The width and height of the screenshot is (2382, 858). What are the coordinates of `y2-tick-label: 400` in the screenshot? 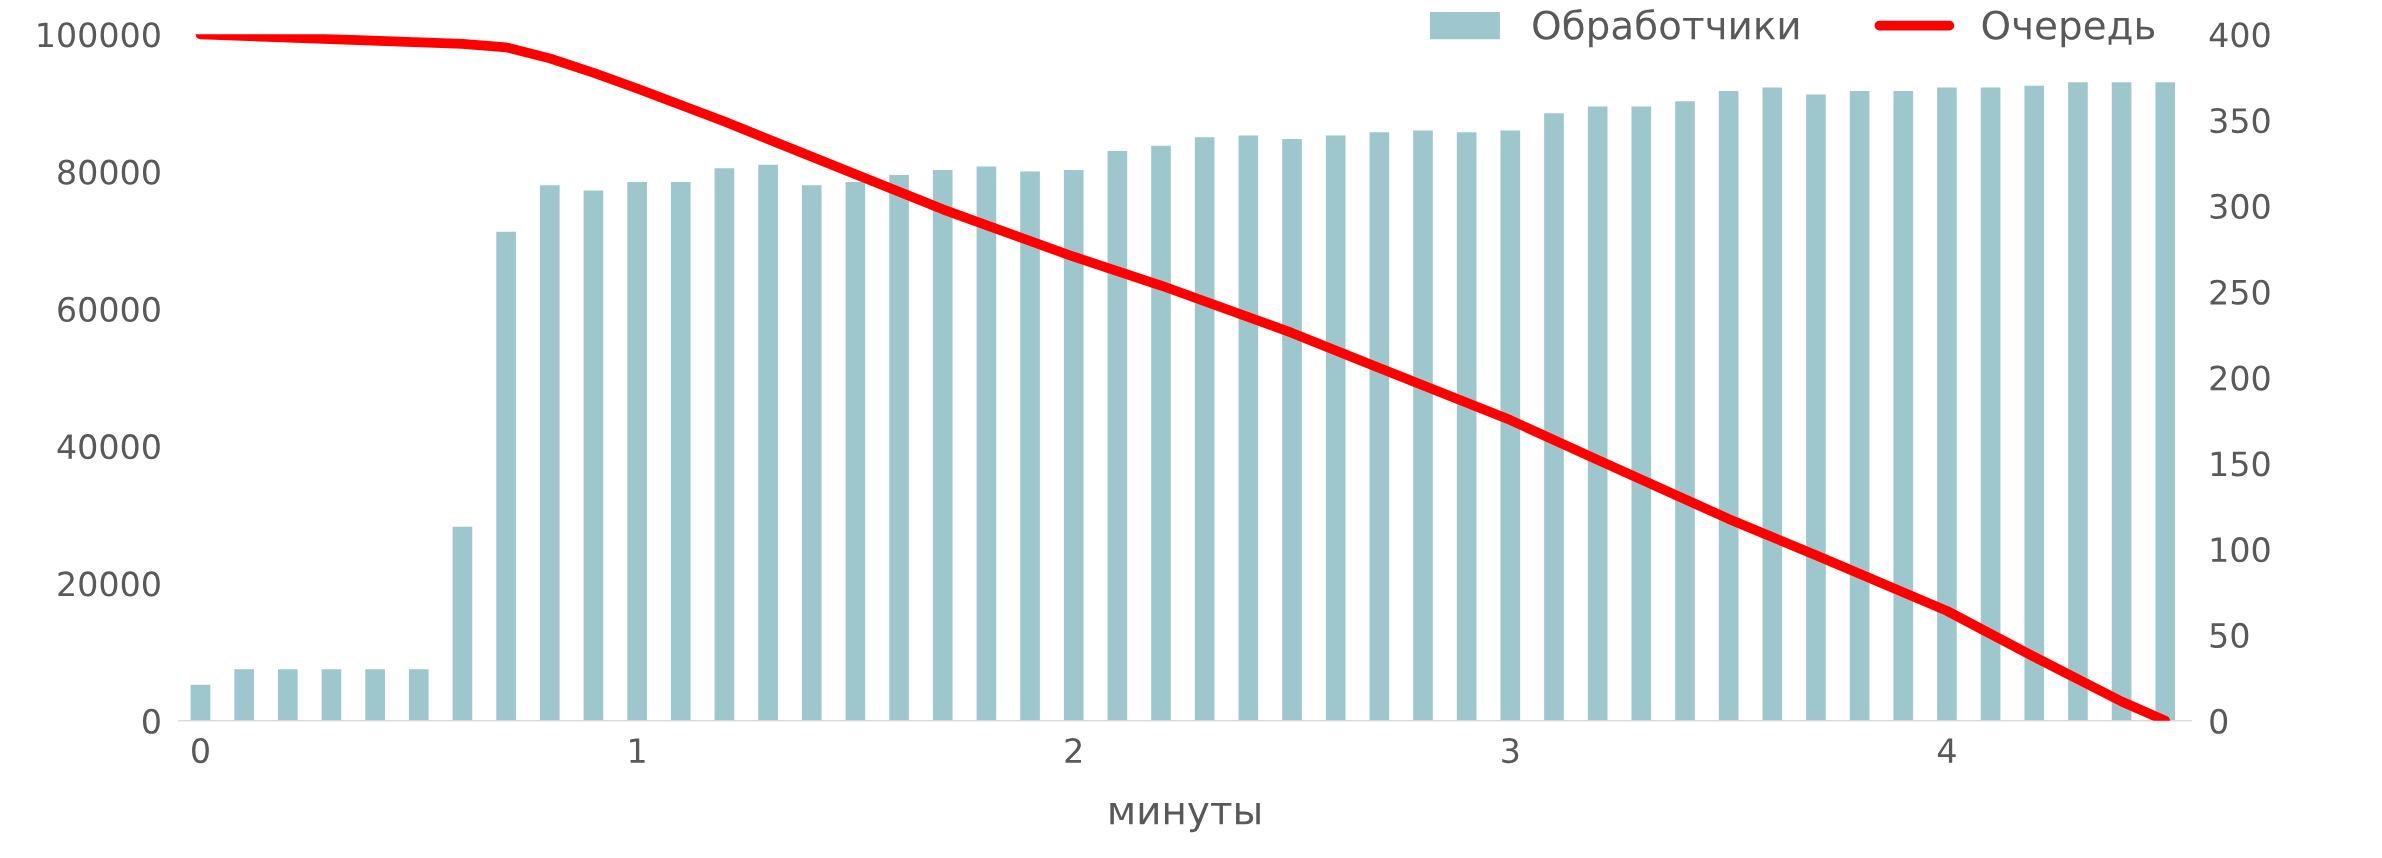 It's located at (2239, 35).